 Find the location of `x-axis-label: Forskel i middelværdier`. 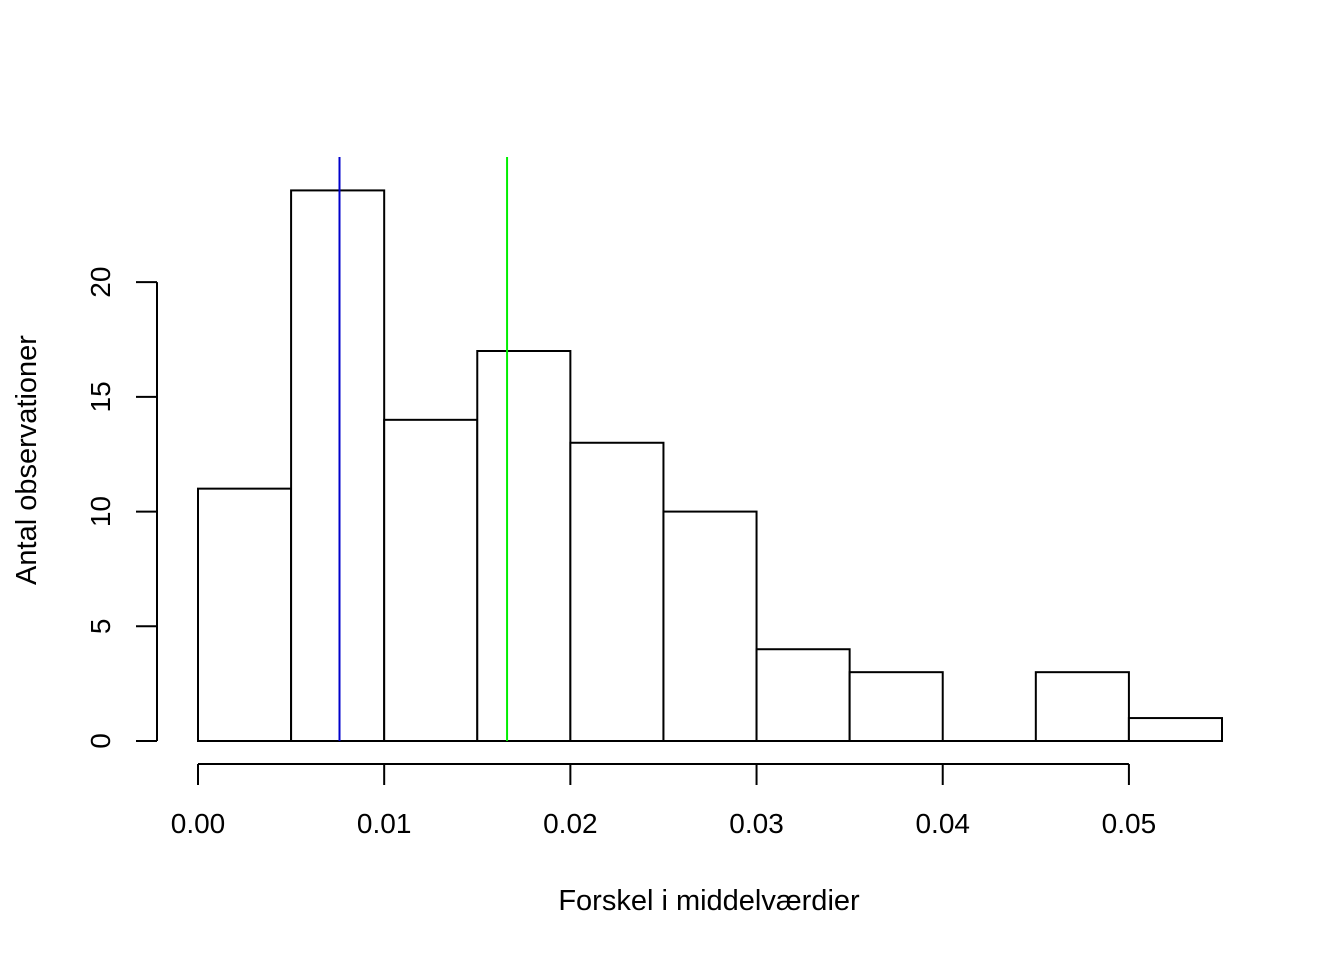

x-axis-label: Forskel i middelværdier is located at coordinates (709, 901).